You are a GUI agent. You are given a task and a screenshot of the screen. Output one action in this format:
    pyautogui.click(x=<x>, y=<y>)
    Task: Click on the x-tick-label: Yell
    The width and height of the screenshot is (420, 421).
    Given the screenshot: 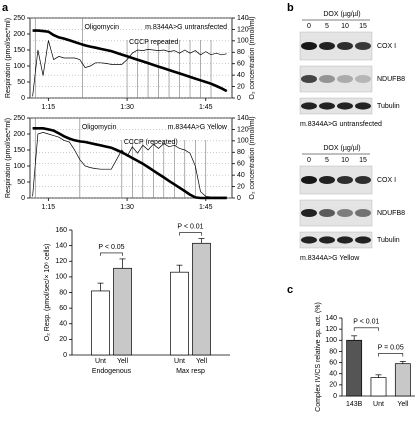 What is the action you would take?
    pyautogui.click(x=402, y=404)
    